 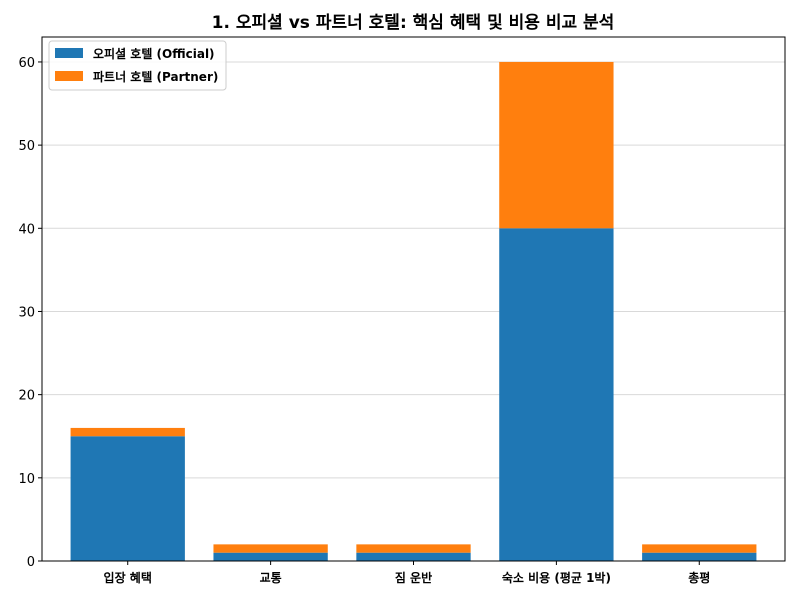 What do you see at coordinates (69, 53) in the screenshot?
I see `legend-swatch-official` at bounding box center [69, 53].